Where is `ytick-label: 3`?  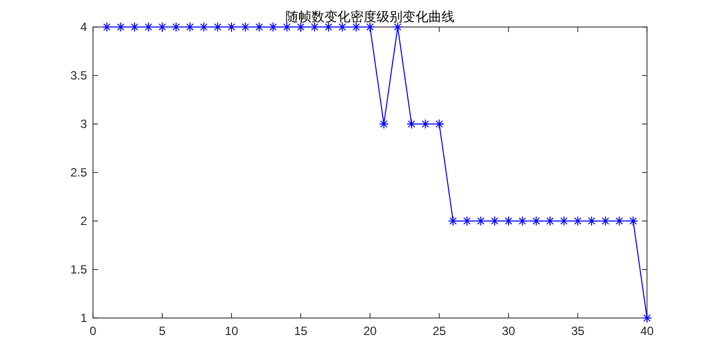 ytick-label: 3 is located at coordinates (83, 124).